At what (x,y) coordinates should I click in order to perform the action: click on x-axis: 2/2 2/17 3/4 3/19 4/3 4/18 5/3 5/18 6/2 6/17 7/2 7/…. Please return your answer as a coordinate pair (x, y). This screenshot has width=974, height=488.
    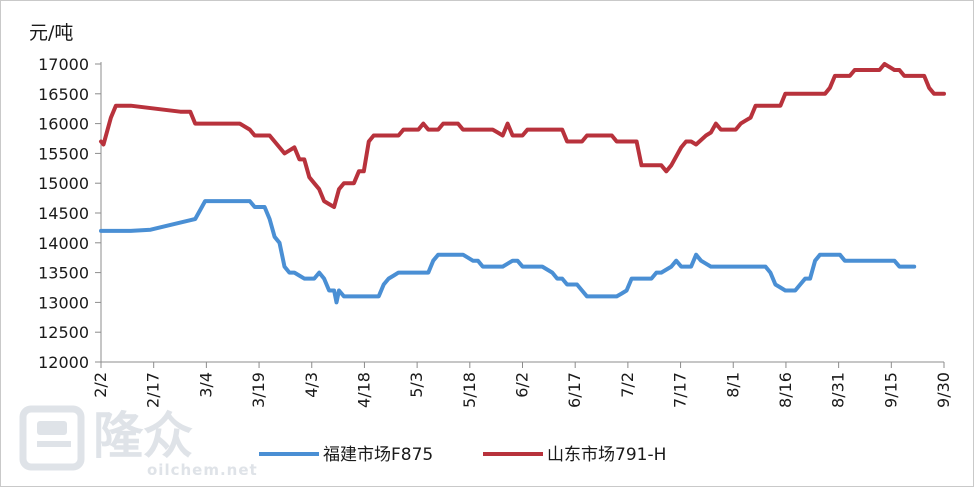
    Looking at the image, I should click on (522, 384).